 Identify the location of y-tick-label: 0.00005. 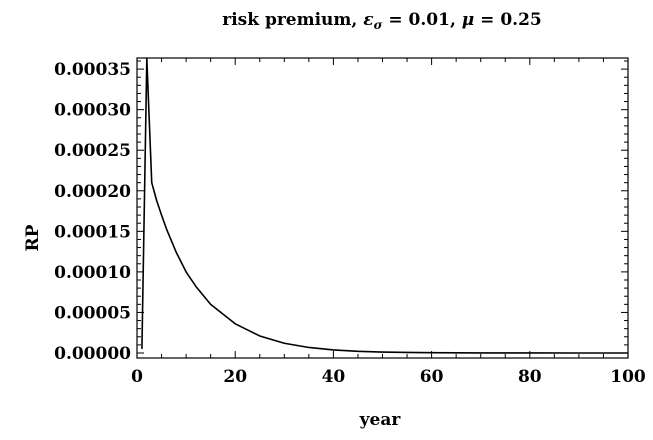
(92, 313).